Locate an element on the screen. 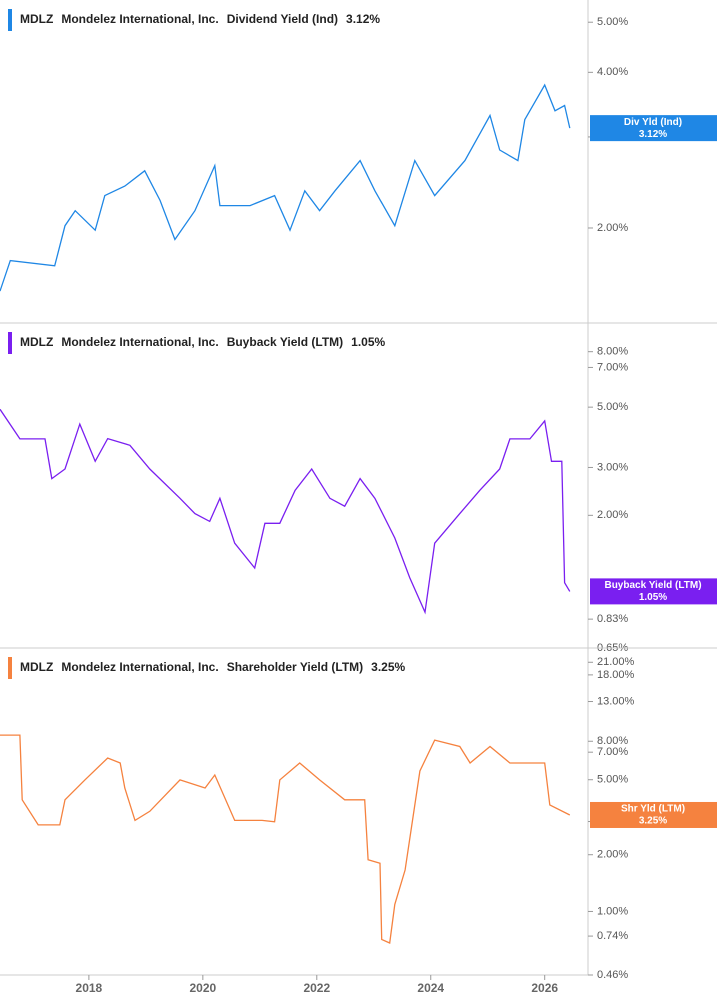  legend-part: Shareholder Yield (LTM) is located at coordinates (295, 667).